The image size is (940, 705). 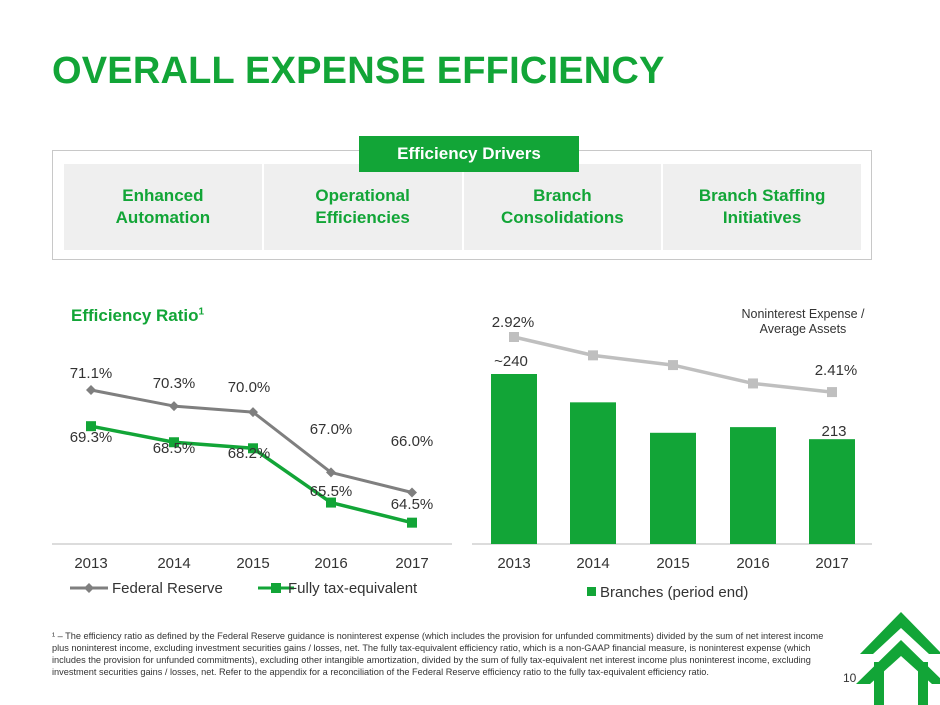 What do you see at coordinates (831, 563) in the screenshot?
I see `bar-chart-x-tick-2017: 2017` at bounding box center [831, 563].